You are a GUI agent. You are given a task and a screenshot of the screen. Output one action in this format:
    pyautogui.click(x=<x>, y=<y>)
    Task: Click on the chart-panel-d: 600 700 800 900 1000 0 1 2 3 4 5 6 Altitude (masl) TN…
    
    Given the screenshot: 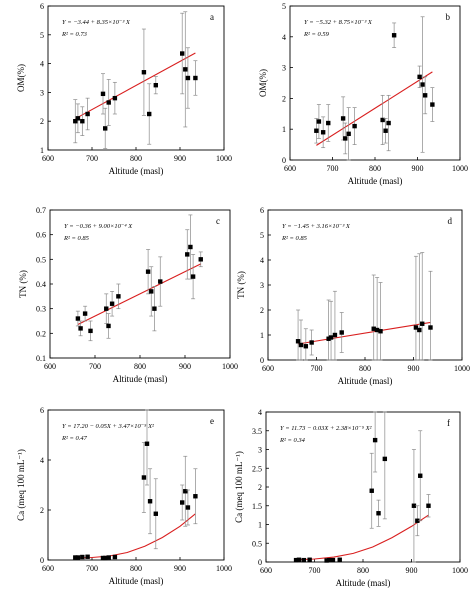 What is the action you would take?
    pyautogui.click(x=353, y=296)
    